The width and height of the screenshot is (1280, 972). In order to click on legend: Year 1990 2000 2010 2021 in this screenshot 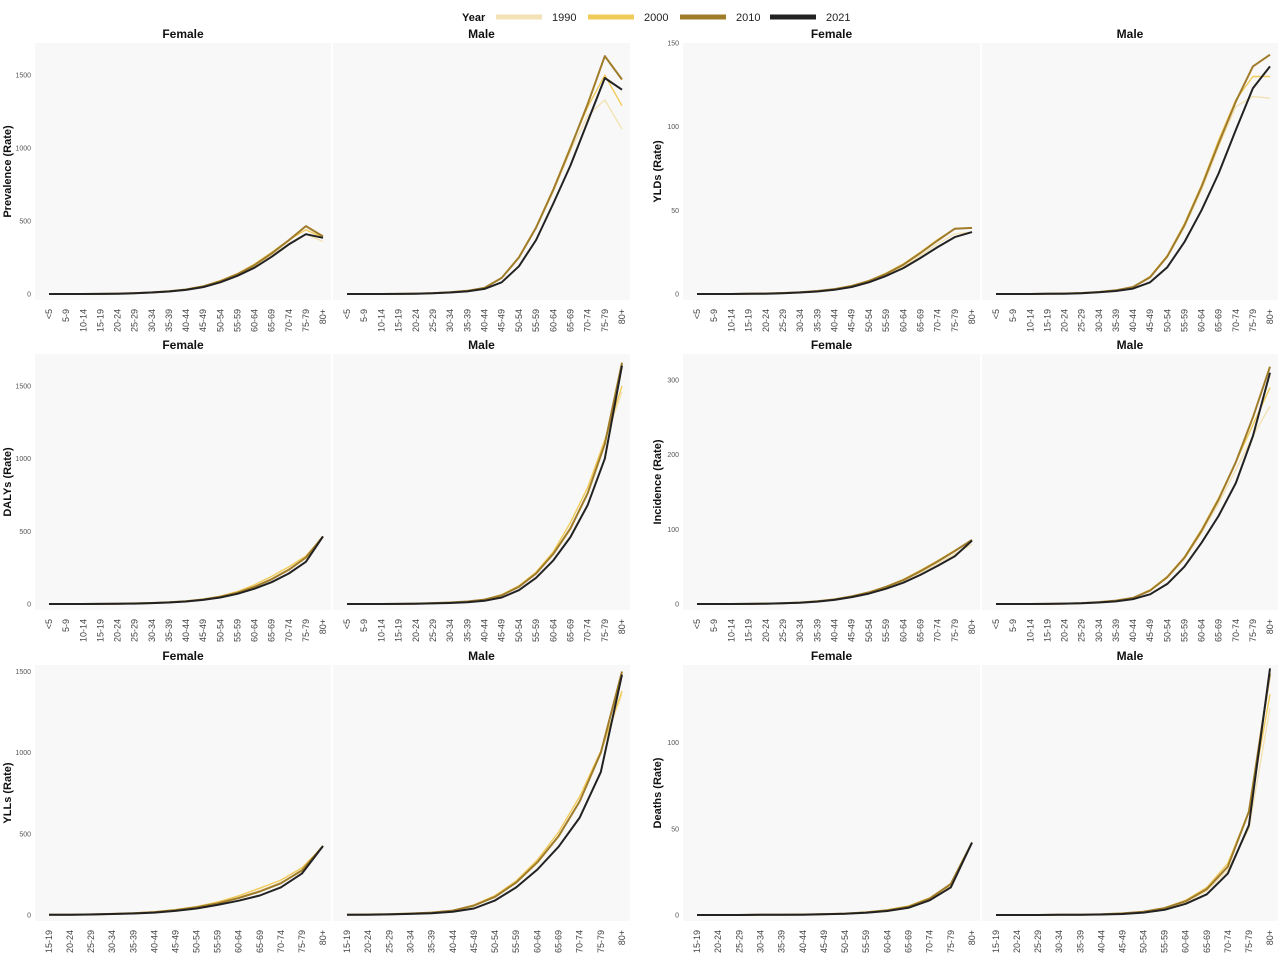, I will do `click(656, 18)`.